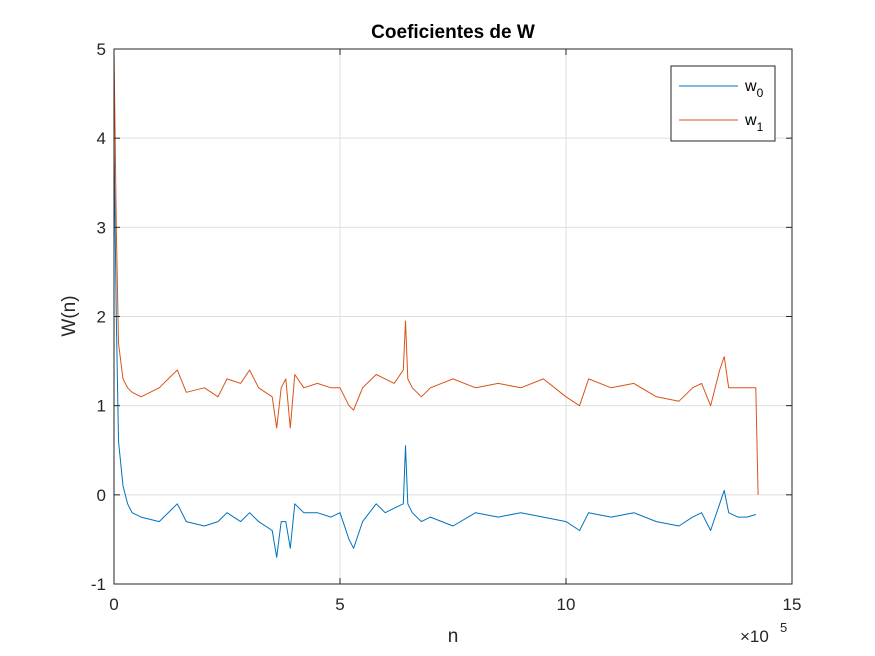 Image resolution: width=875 pixels, height=656 pixels. Describe the element at coordinates (113, 604) in the screenshot. I see `x-tick-label: 0` at that location.